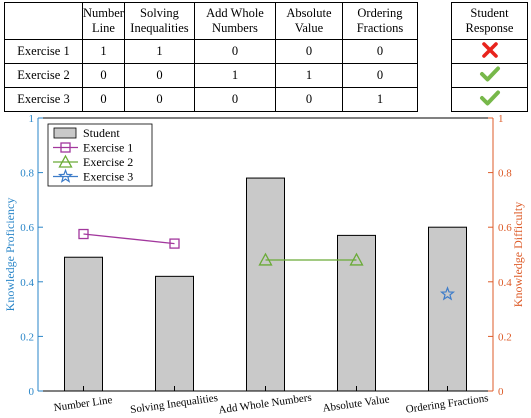 This screenshot has height=418, width=531. Describe the element at coordinates (501, 119) in the screenshot. I see `y-tick-label-right: 1` at that location.